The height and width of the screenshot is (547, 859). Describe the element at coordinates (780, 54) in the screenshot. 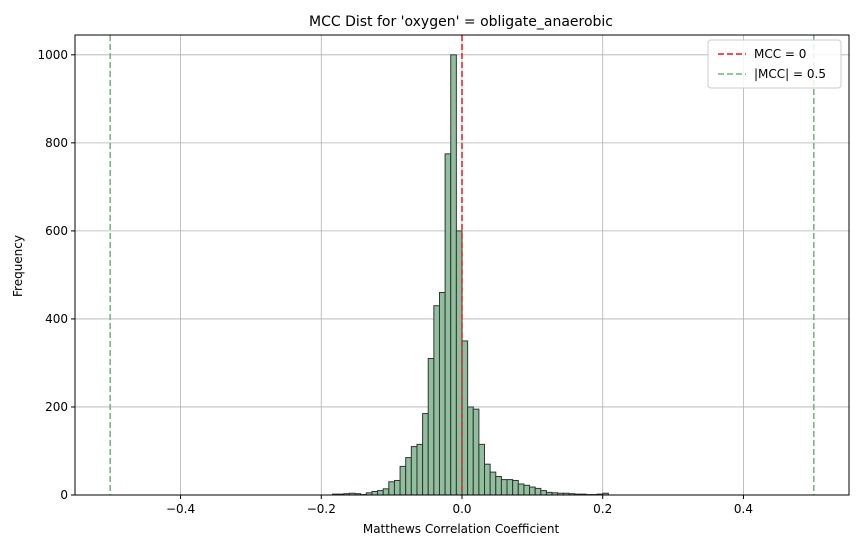

I see `legend-label: MCC = 0` at that location.